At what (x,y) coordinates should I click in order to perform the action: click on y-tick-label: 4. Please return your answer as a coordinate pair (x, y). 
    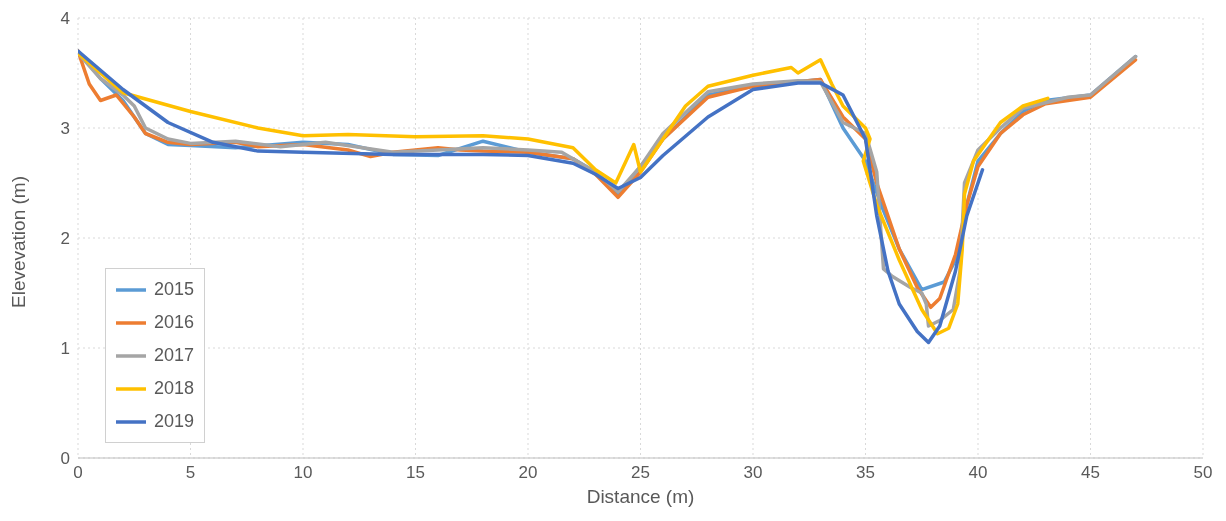
    Looking at the image, I should click on (65, 19).